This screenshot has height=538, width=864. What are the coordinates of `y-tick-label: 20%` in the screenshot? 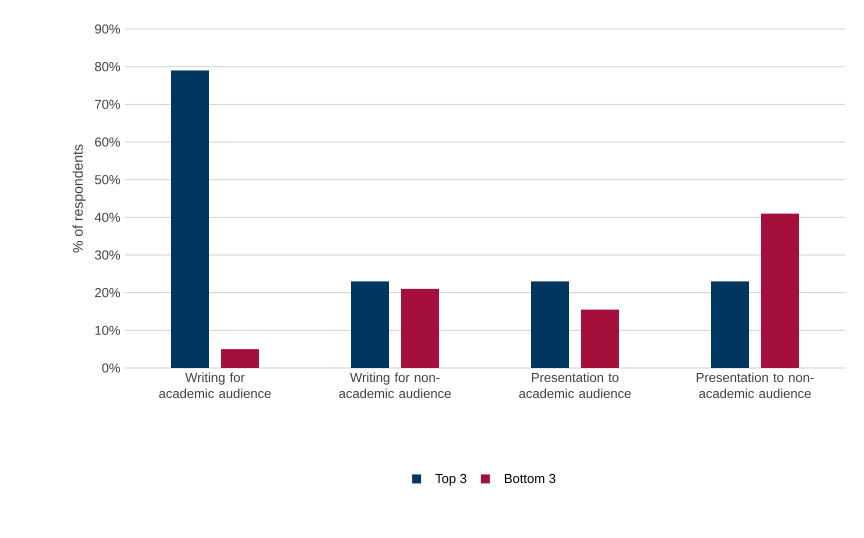 It's located at (107, 293).